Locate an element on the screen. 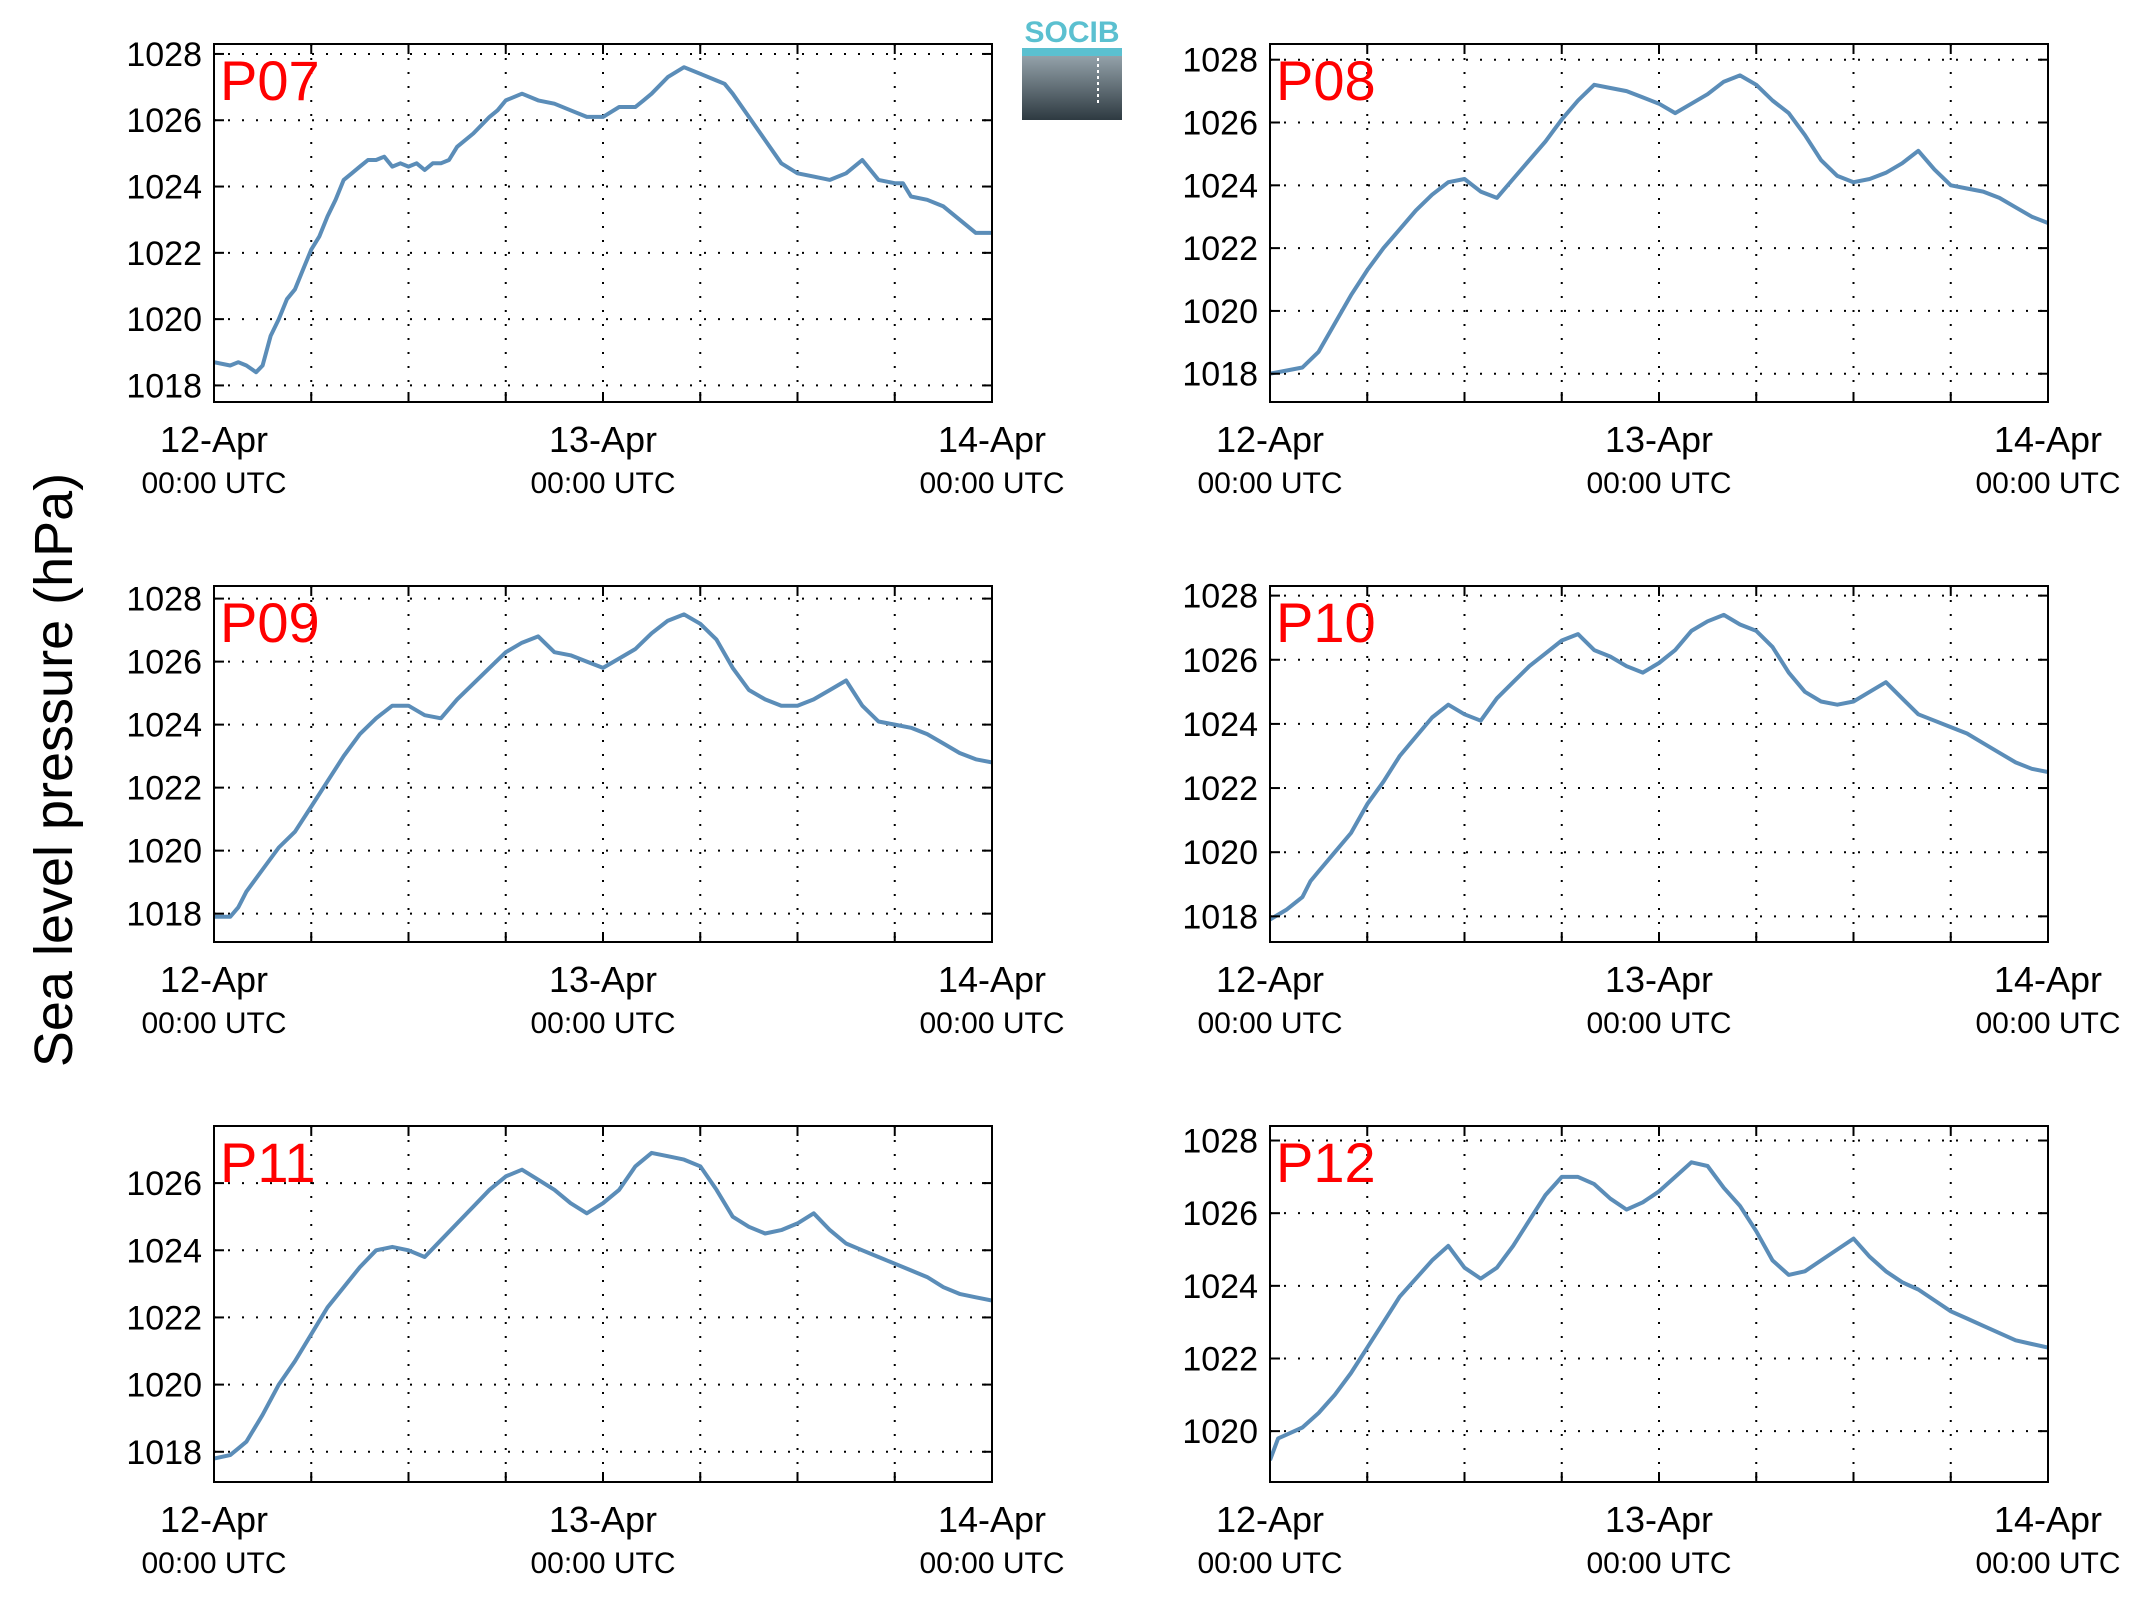 The image size is (2138, 1608). series-line-p12 is located at coordinates (1659, 1310).